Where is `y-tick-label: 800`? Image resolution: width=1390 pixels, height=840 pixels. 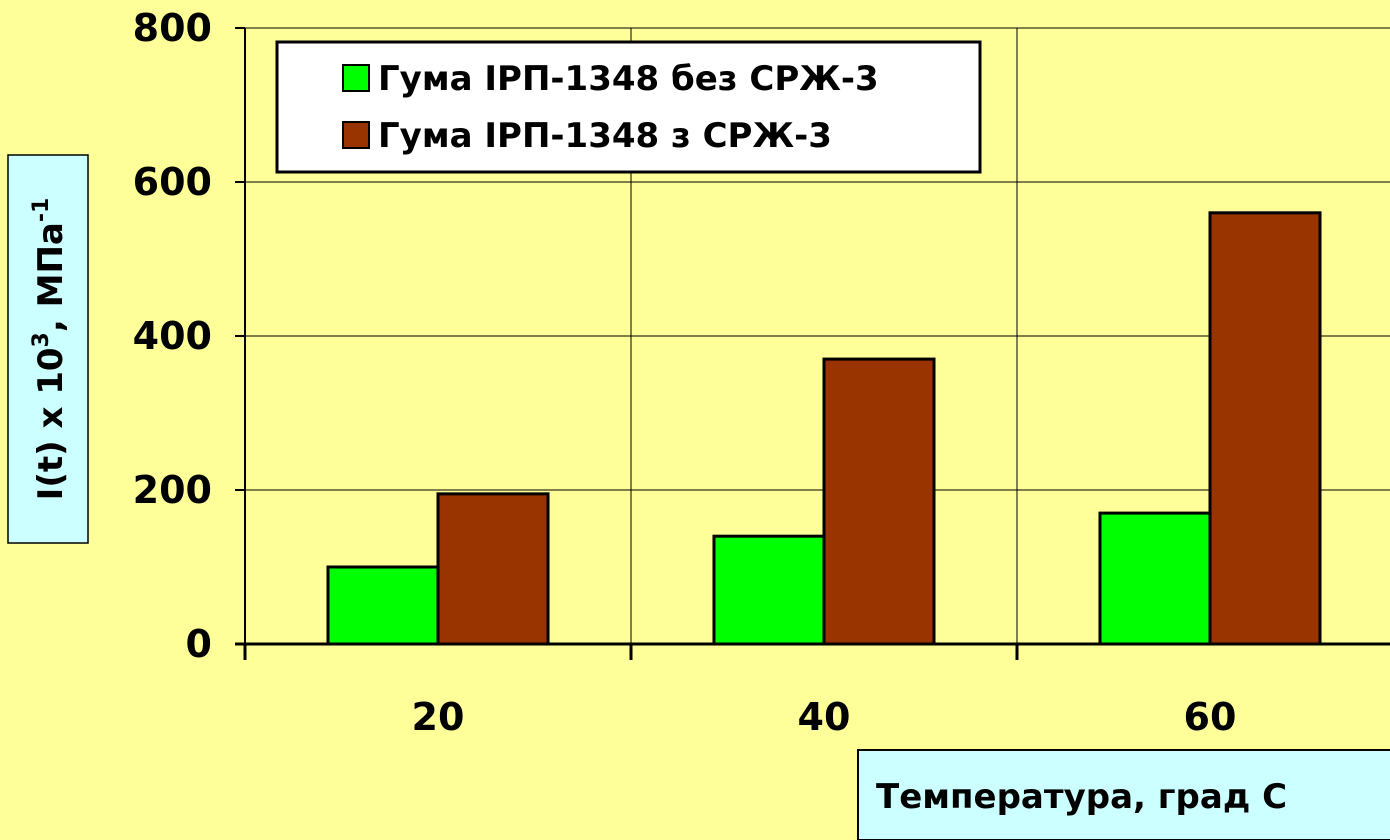 y-tick-label: 800 is located at coordinates (172, 28).